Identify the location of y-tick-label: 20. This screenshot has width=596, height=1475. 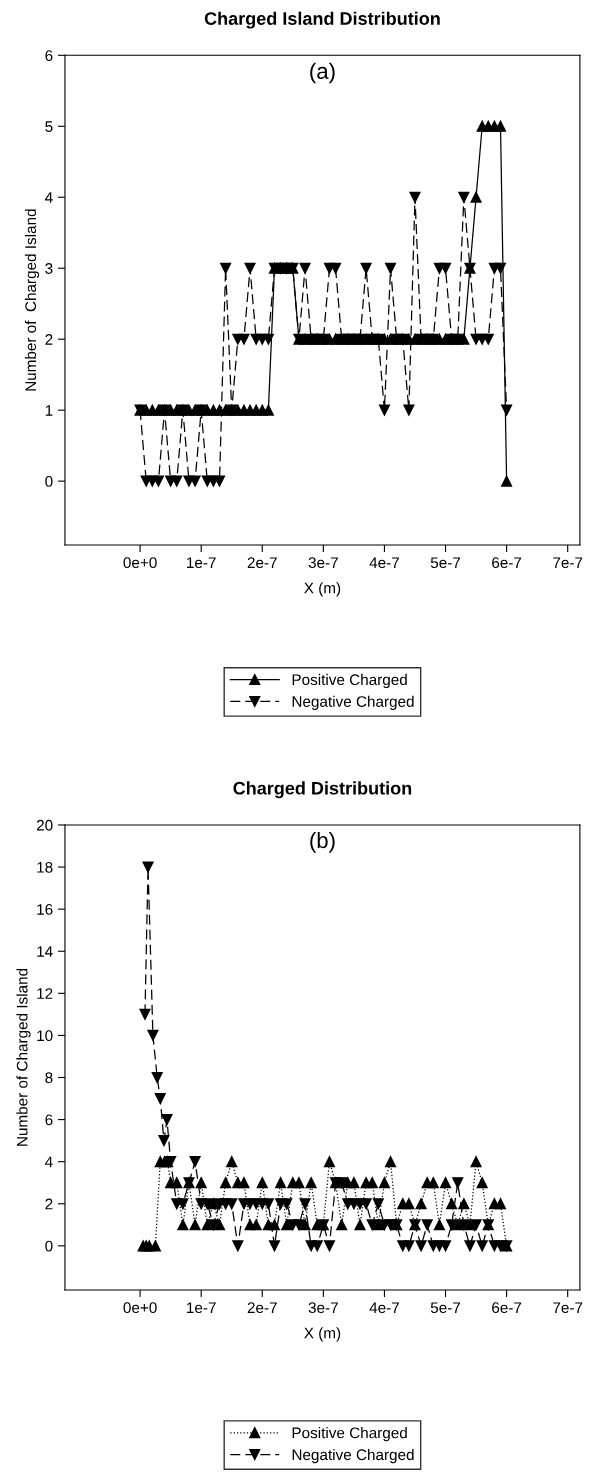
(44, 825).